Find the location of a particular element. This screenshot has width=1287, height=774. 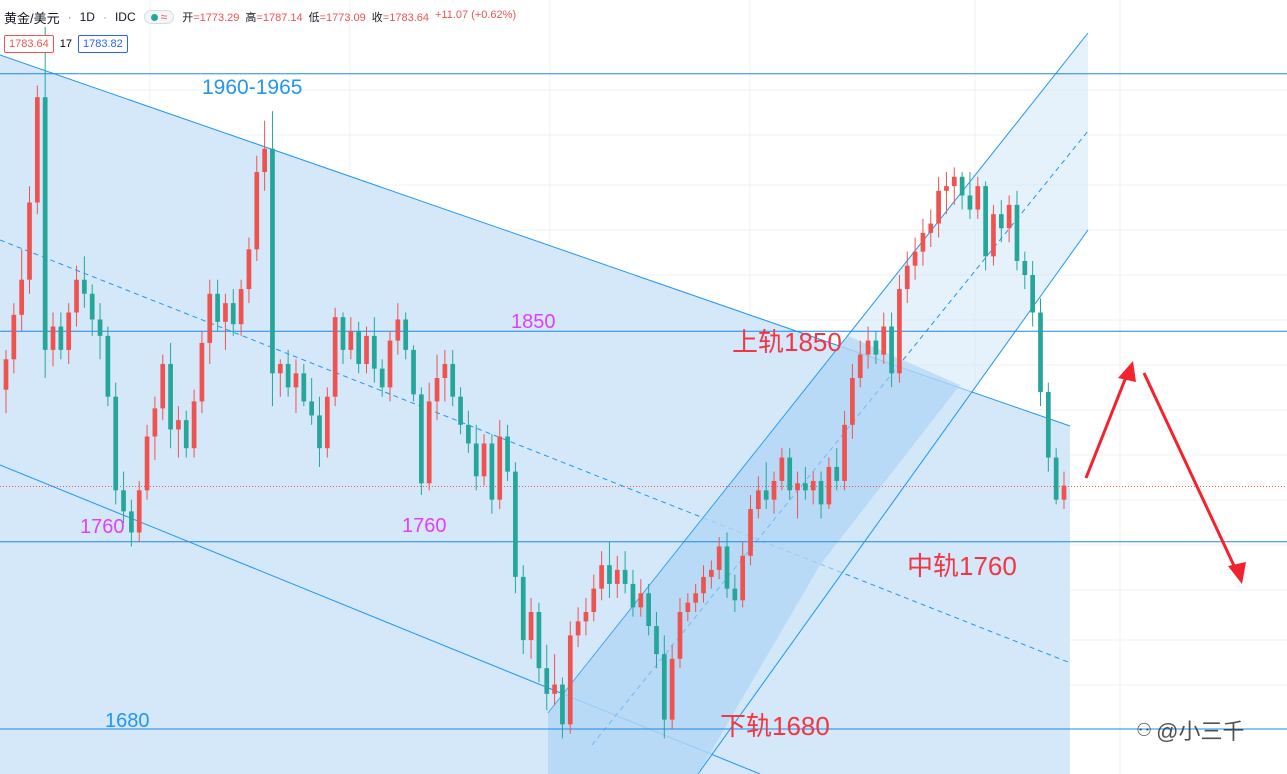

arrow-up-line is located at coordinates (1107, 425).